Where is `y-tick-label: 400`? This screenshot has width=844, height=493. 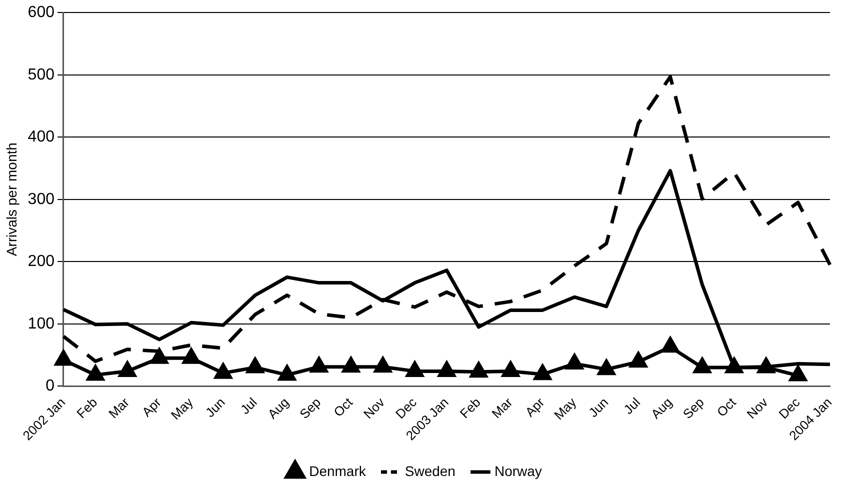 y-tick-label: 400 is located at coordinates (41, 137).